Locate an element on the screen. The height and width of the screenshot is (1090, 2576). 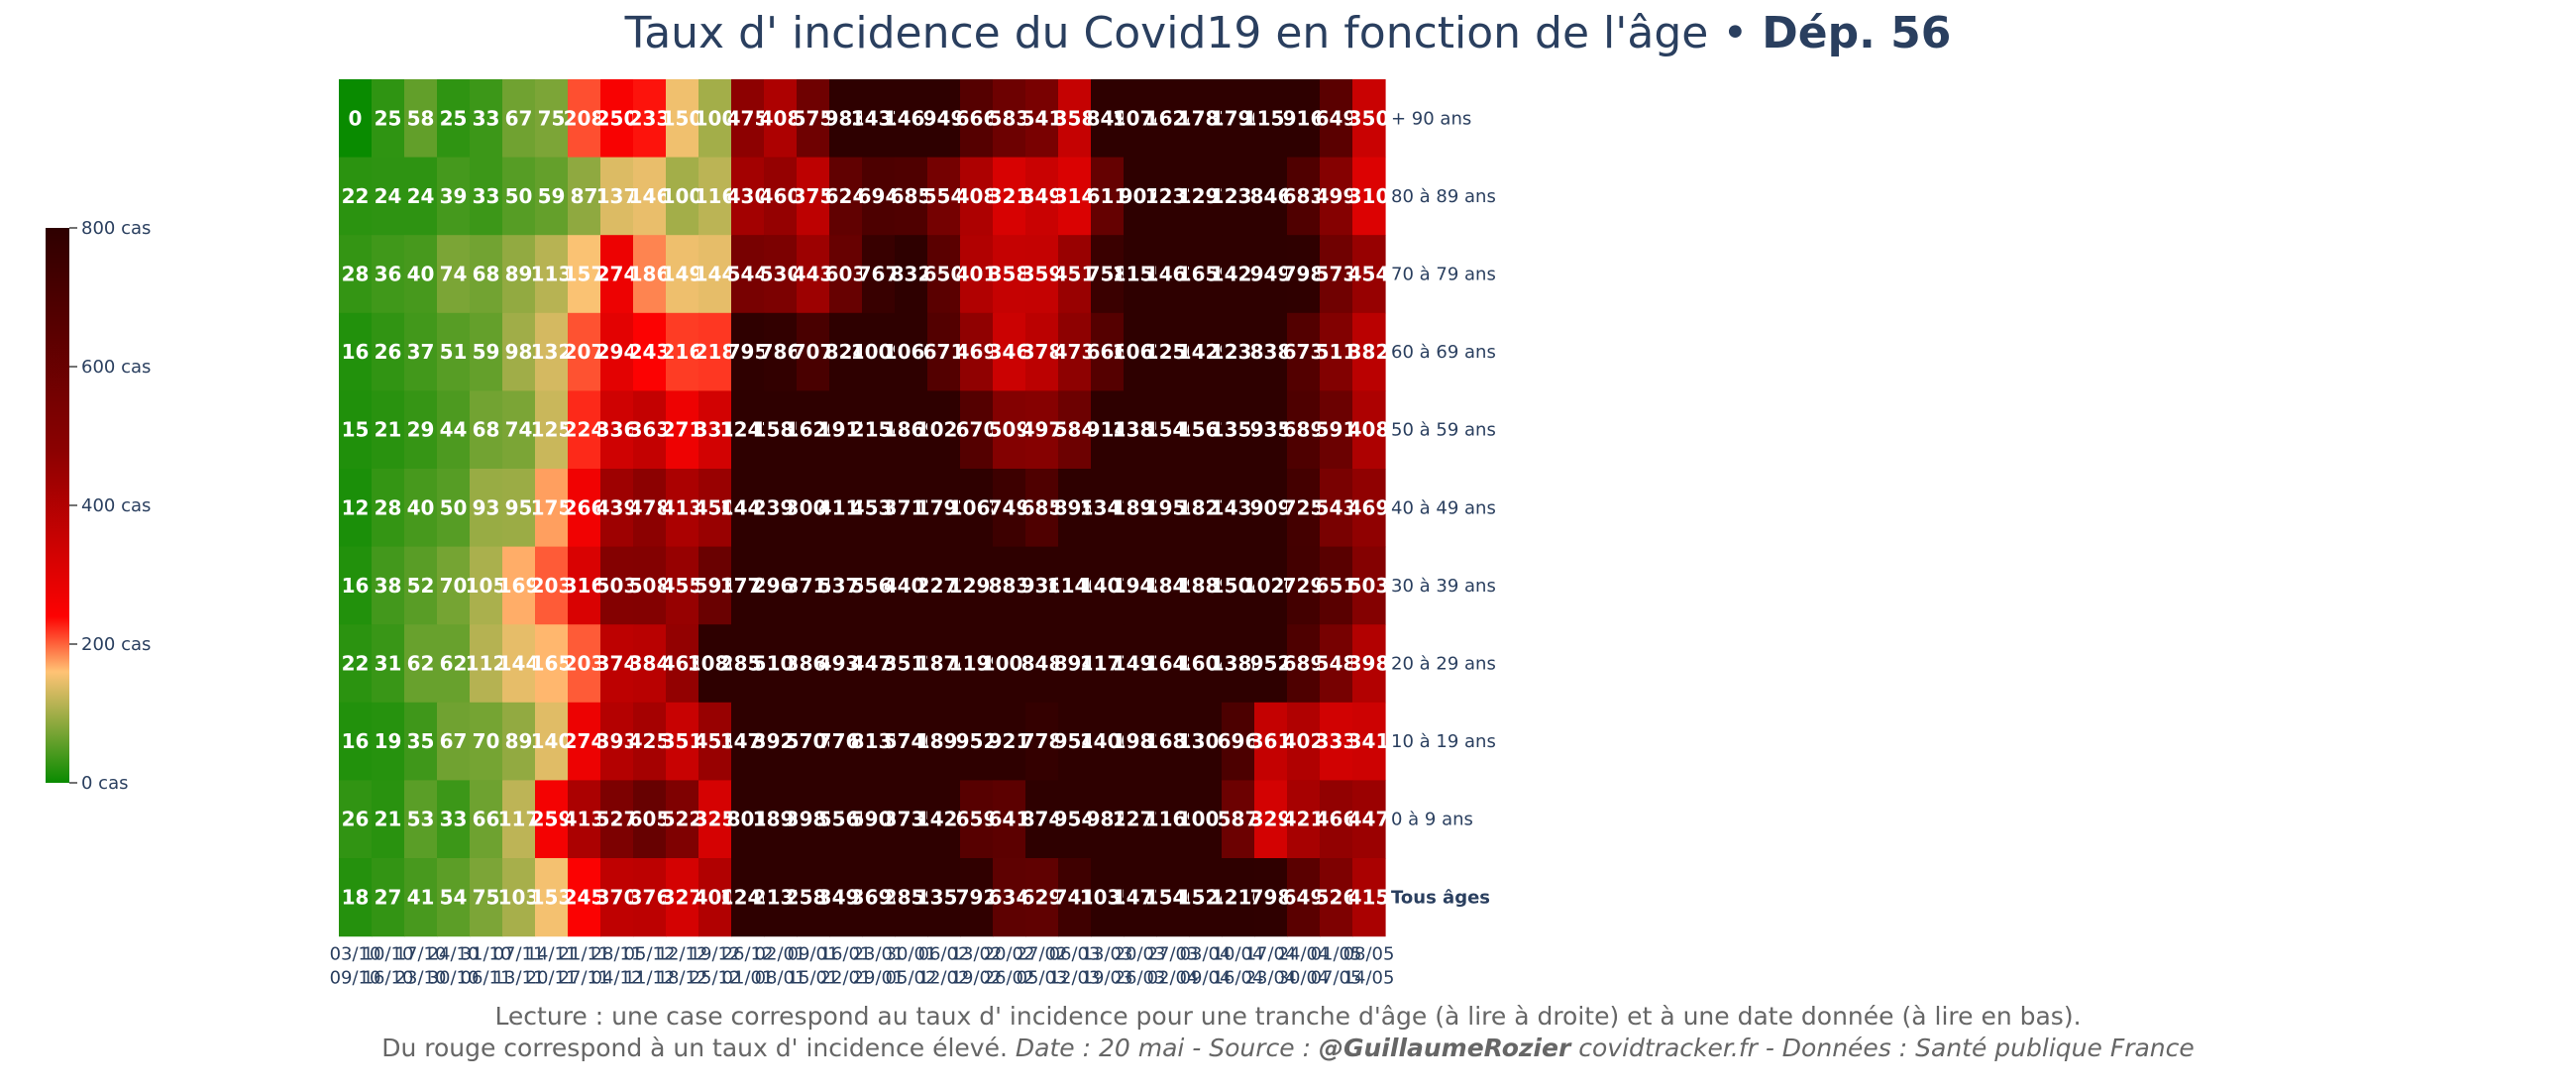
cell-value-label: 666 is located at coordinates (1107, 352).